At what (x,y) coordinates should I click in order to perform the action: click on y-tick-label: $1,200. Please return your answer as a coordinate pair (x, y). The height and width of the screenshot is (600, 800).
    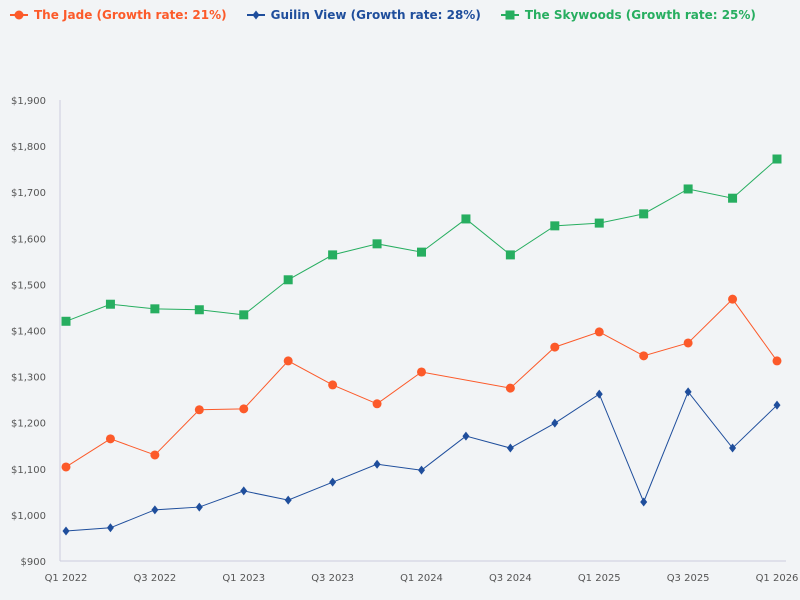
    Looking at the image, I should click on (28, 424).